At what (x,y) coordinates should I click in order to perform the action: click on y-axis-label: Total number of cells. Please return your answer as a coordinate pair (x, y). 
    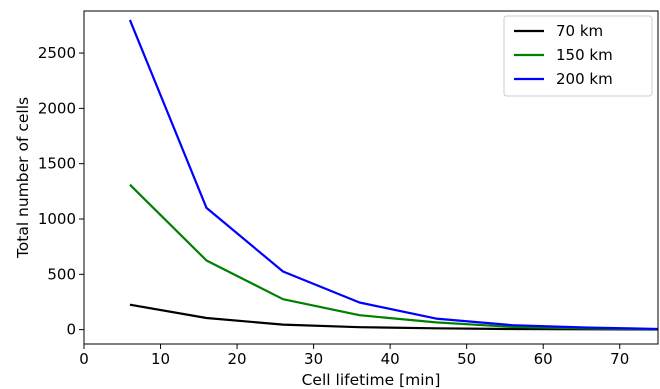
    Looking at the image, I should click on (23, 178).